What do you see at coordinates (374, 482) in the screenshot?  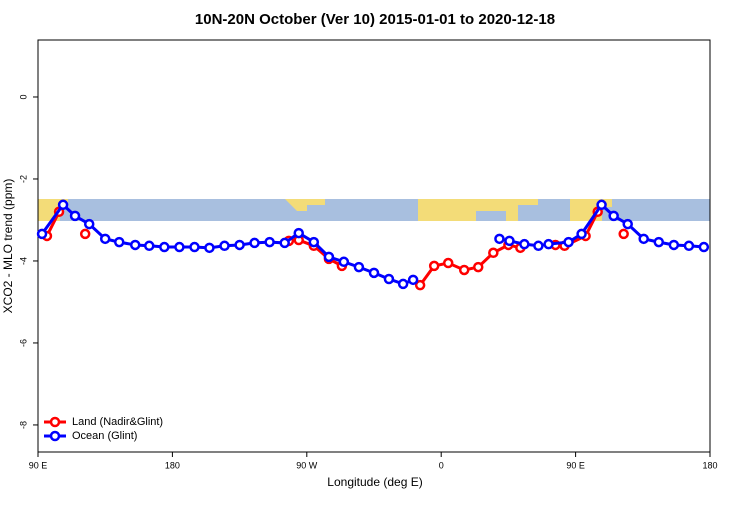 I see `x-axis-label: Longitude (deg E)` at bounding box center [374, 482].